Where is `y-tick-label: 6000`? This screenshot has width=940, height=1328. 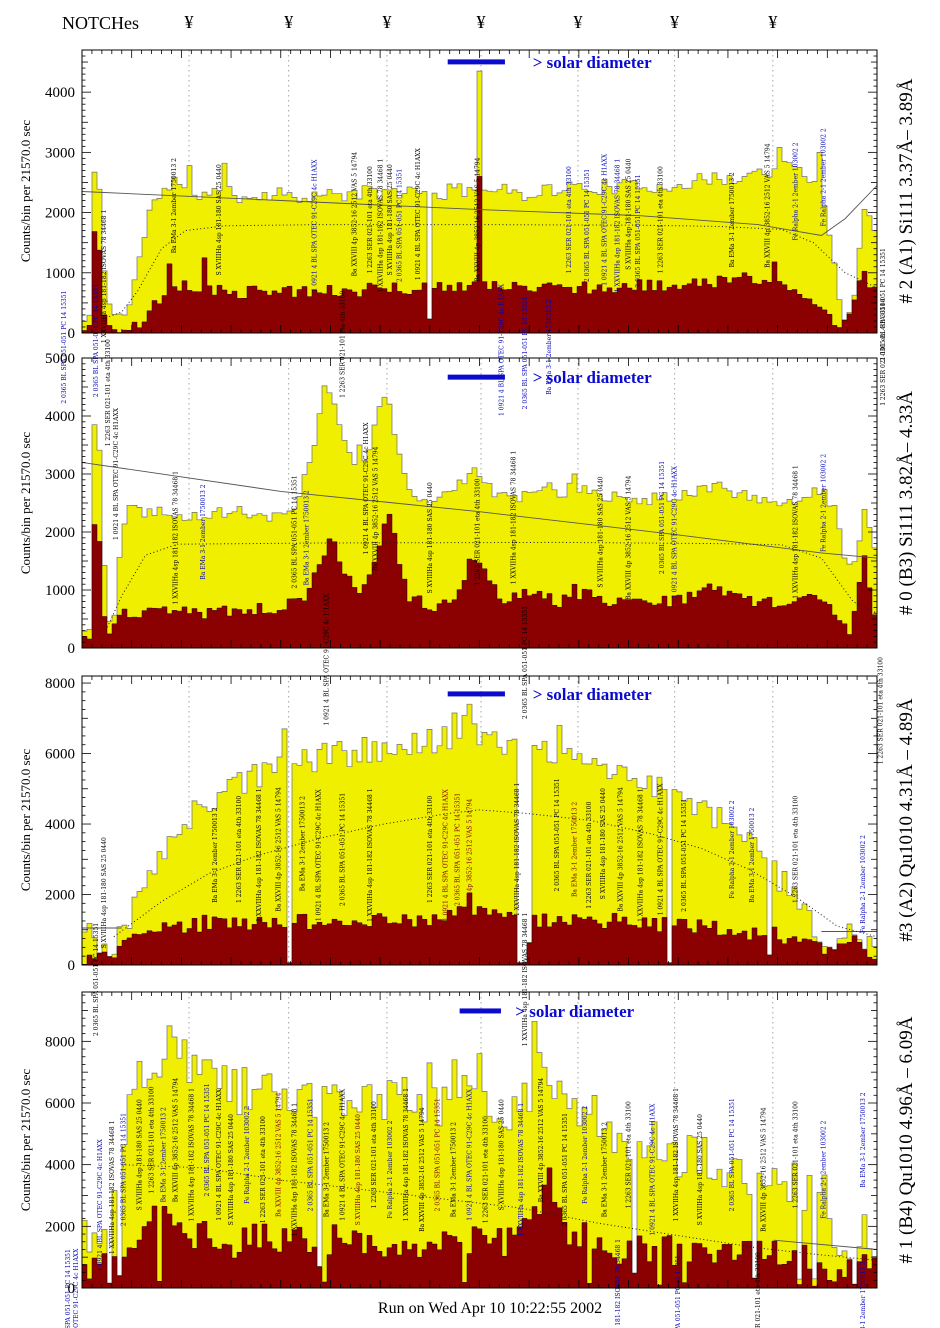
y-tick-label: 6000 is located at coordinates (60, 1104).